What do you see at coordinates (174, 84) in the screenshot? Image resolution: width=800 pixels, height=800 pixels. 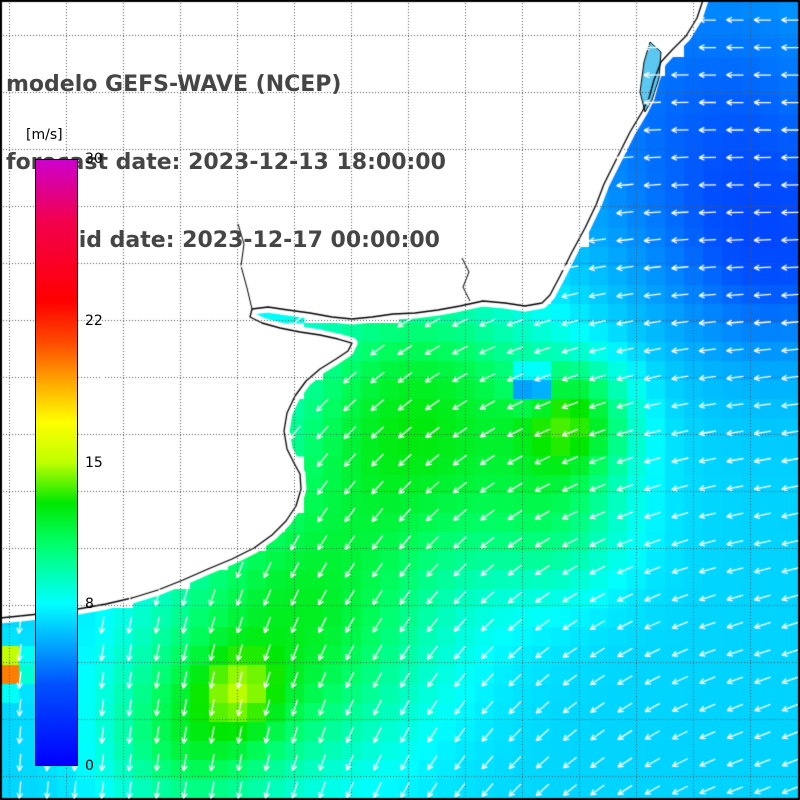 I see `model-name: modelo GEFS-WAVE (NCEP)` at bounding box center [174, 84].